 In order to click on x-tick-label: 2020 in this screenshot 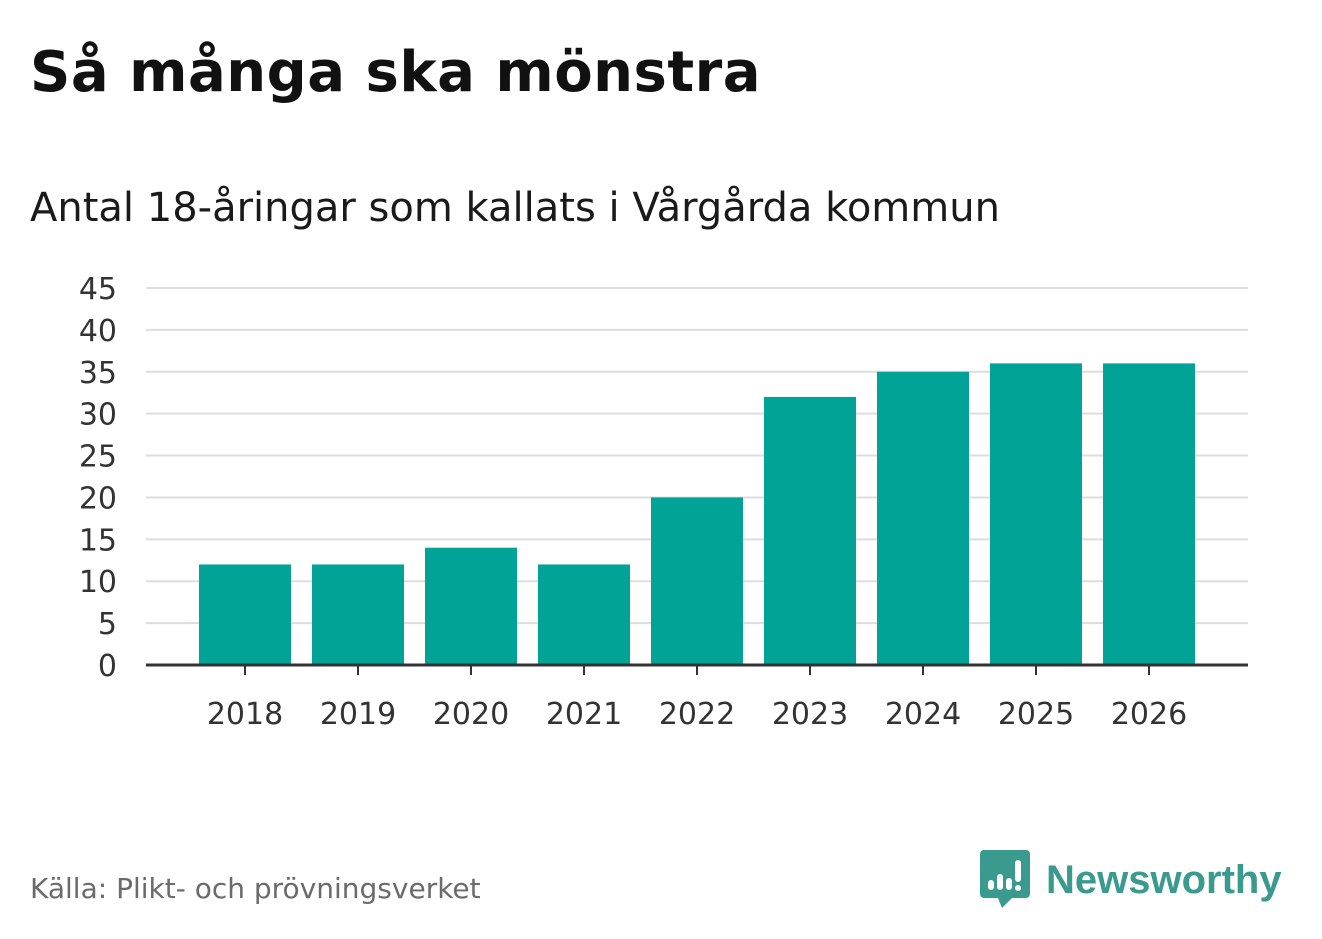, I will do `click(471, 714)`.